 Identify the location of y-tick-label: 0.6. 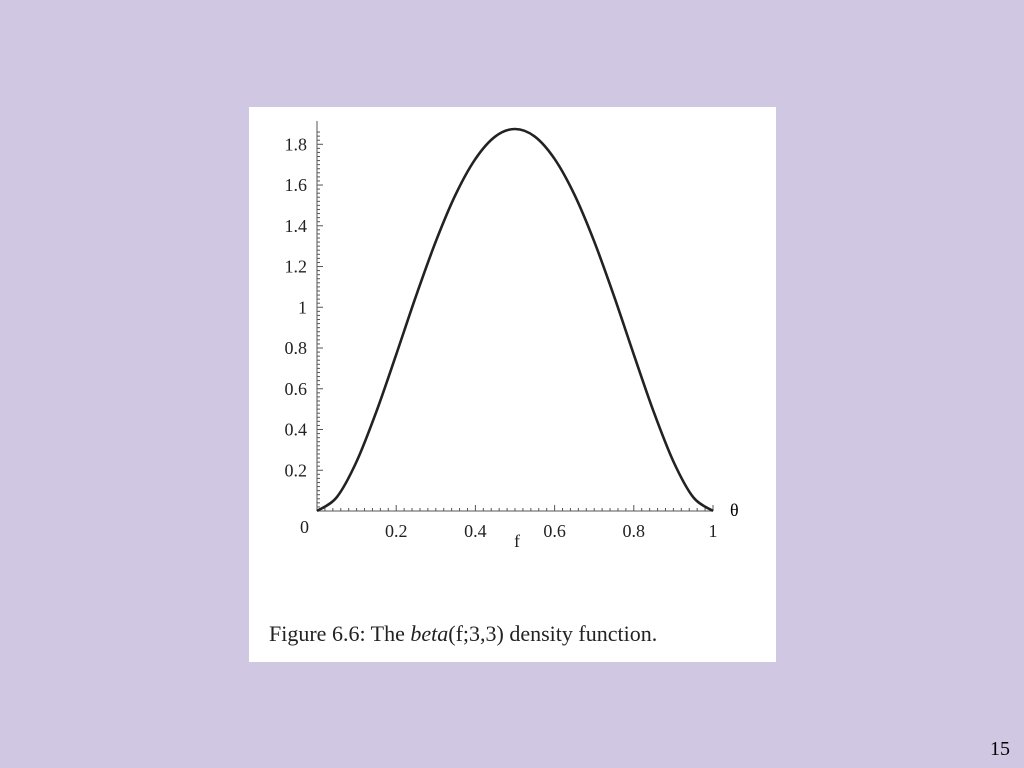
(296, 389).